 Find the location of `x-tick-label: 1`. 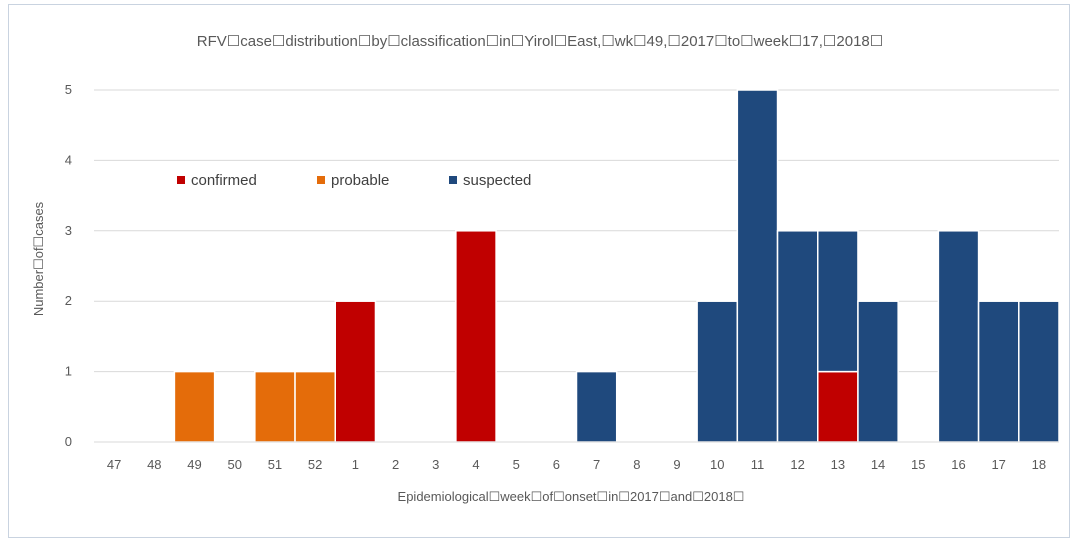

x-tick-label: 1 is located at coordinates (355, 464).